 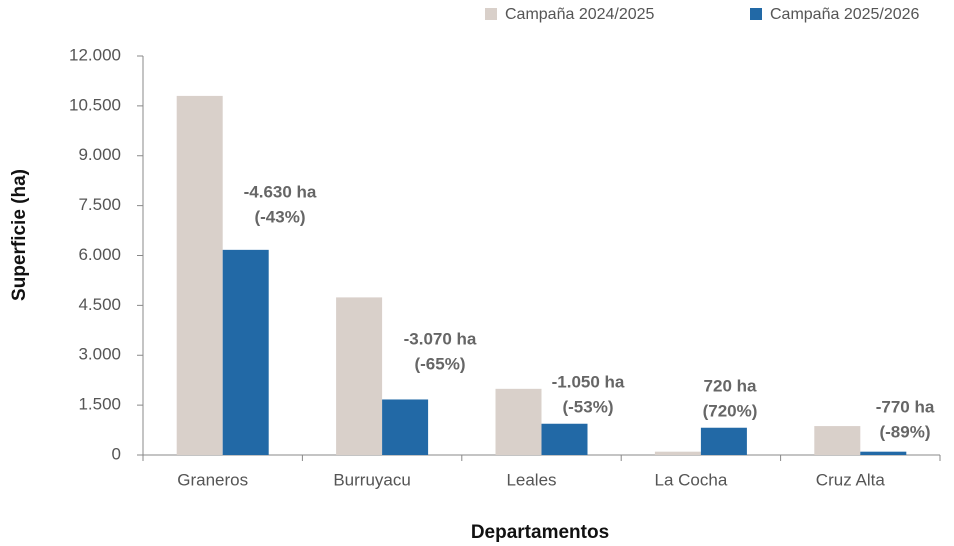 I want to click on legend-label: Campaña 2024/2025, so click(x=580, y=14).